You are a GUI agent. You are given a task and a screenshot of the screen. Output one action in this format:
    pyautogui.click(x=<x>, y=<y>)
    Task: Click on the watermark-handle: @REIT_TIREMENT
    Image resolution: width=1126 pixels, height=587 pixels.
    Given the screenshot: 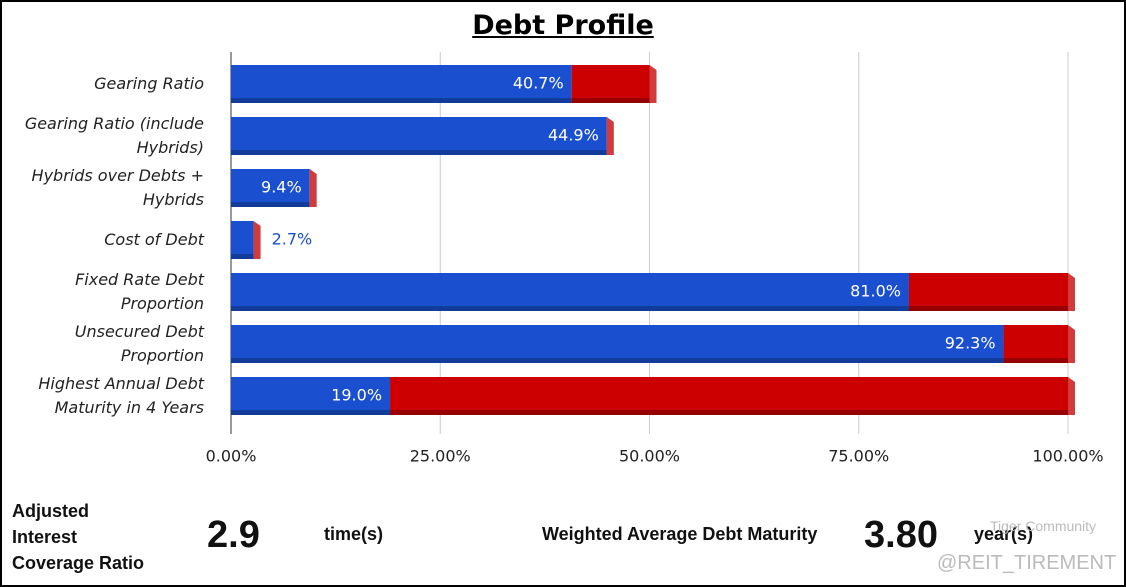 What is the action you would take?
    pyautogui.click(x=1027, y=563)
    